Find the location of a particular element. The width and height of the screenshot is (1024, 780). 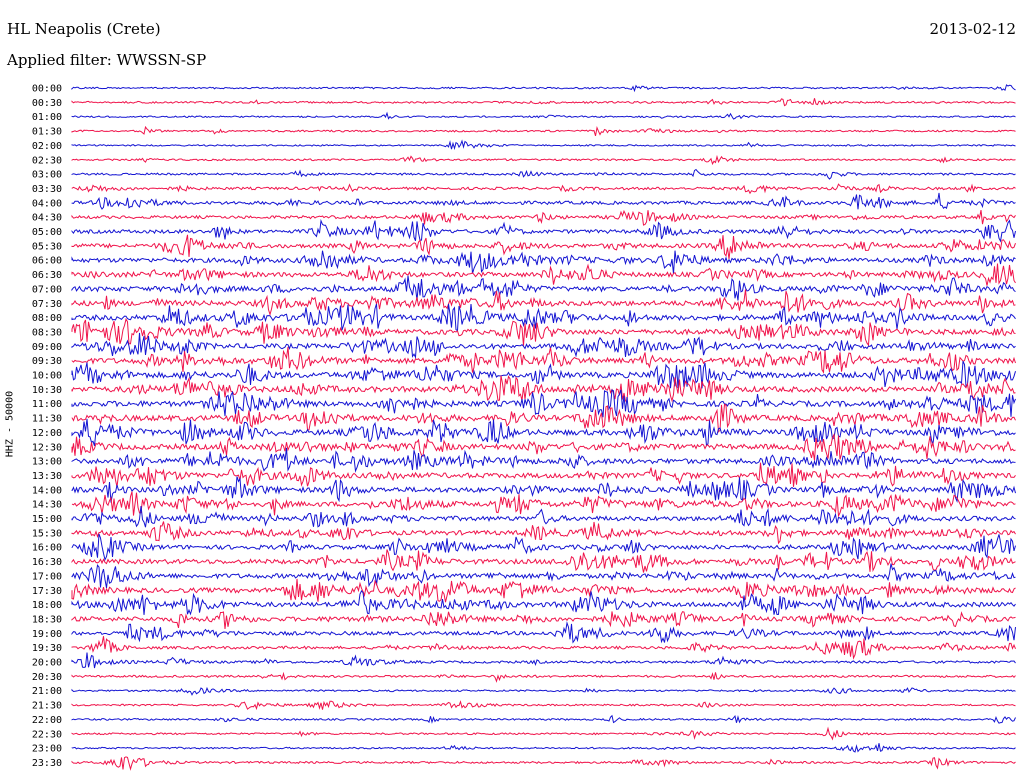

row-tick-label: 20:30 is located at coordinates (47, 677).